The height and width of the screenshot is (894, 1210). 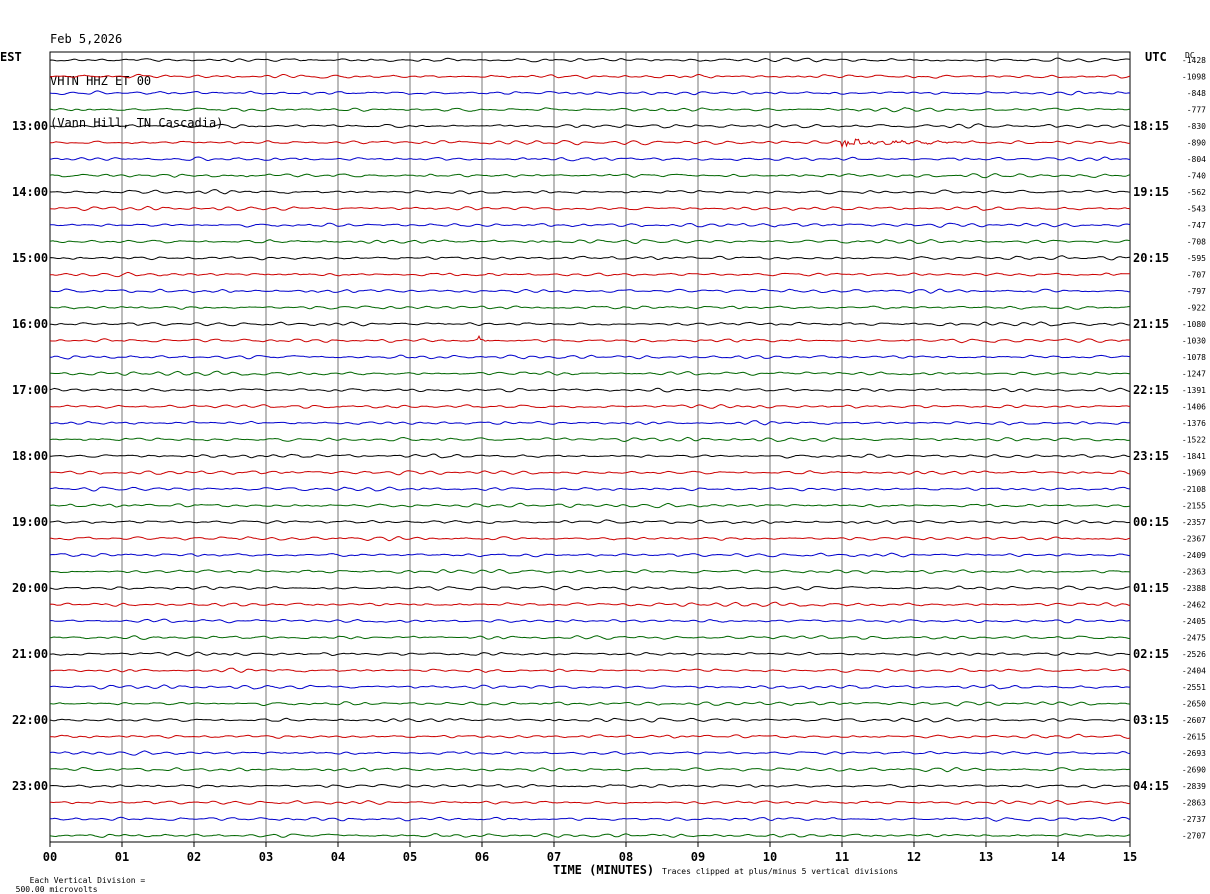 I want to click on right-hour-label: 18:15, so click(x=1151, y=126).